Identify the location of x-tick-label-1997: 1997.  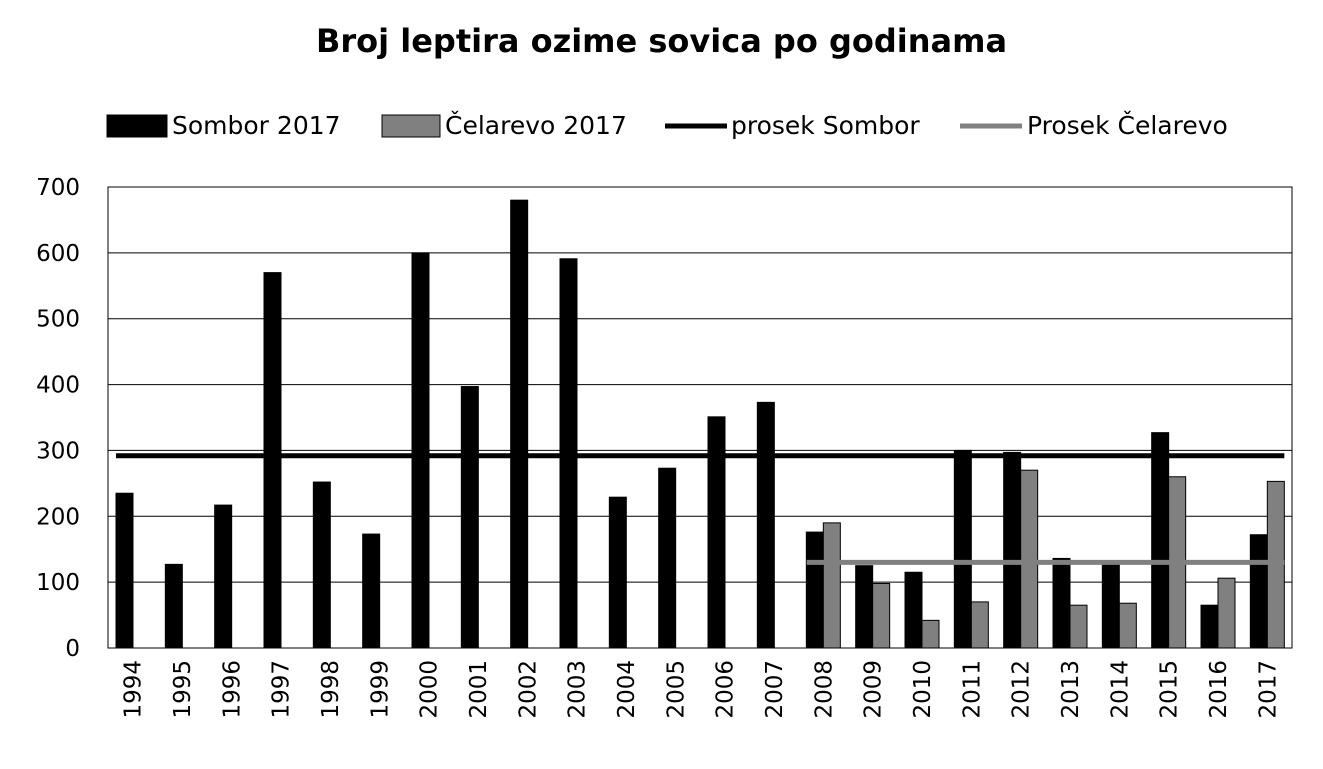
(282, 689).